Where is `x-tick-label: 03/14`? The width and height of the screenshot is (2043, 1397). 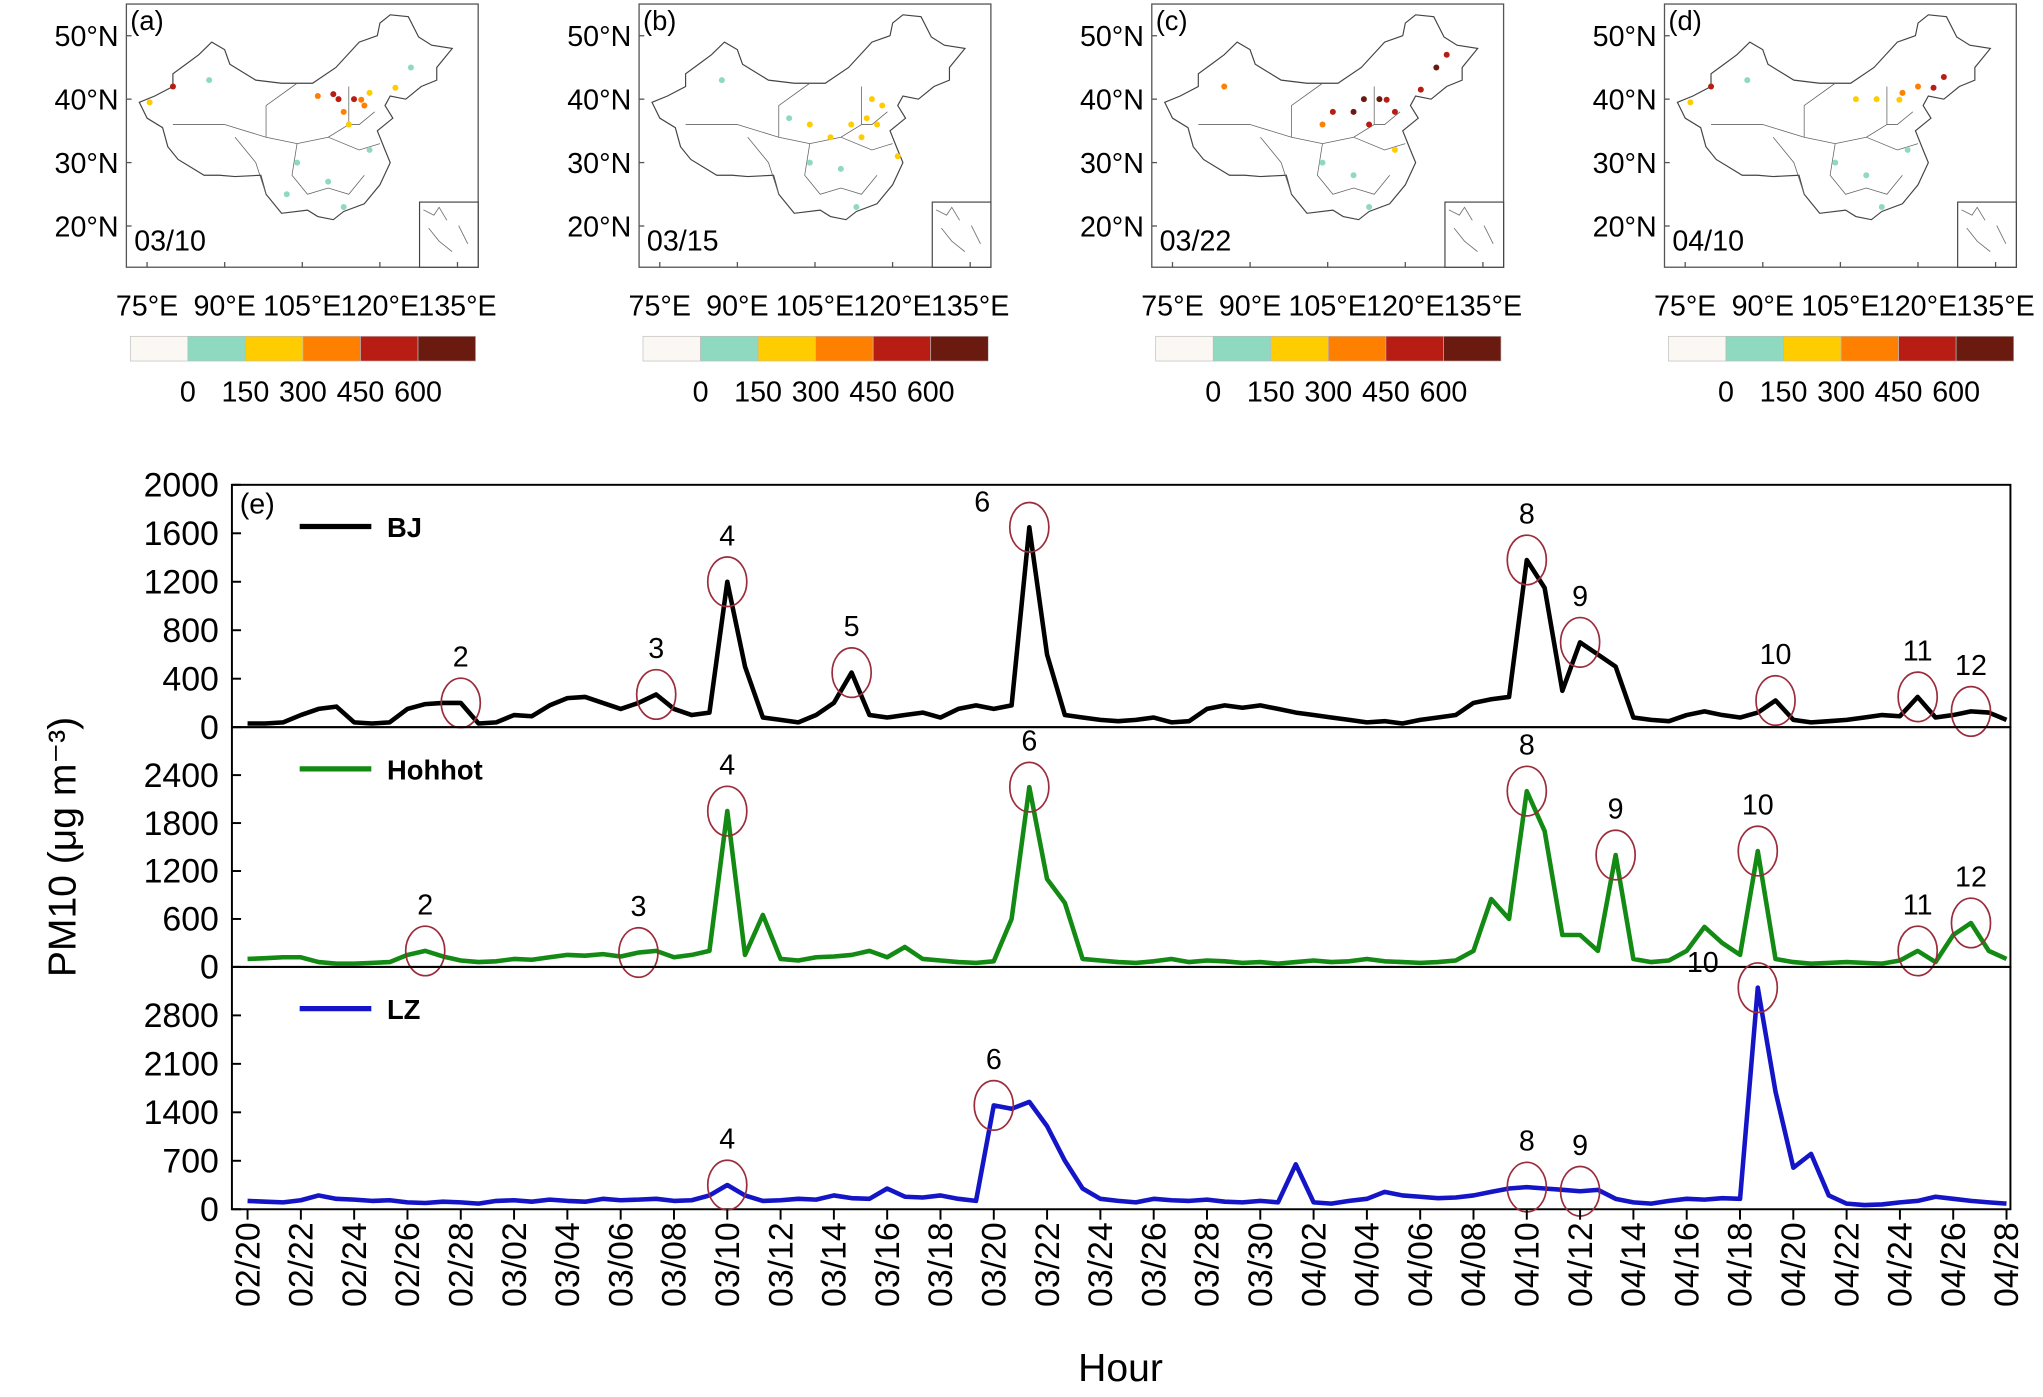 x-tick-label: 03/14 is located at coordinates (835, 1264).